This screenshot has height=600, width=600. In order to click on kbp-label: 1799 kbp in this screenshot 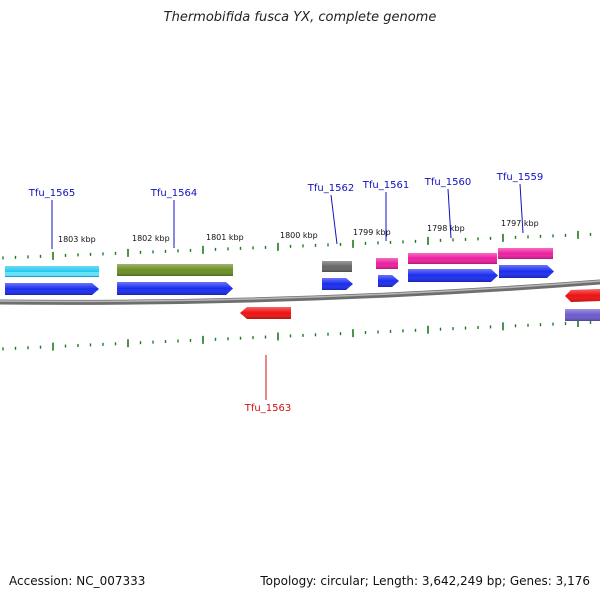, I will do `click(372, 232)`.